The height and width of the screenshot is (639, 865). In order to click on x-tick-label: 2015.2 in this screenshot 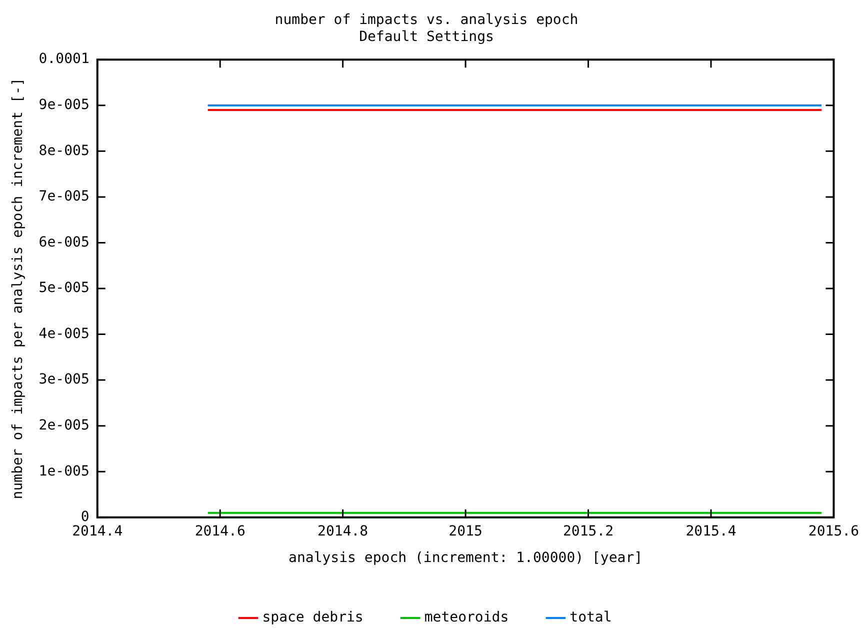, I will do `click(588, 531)`.